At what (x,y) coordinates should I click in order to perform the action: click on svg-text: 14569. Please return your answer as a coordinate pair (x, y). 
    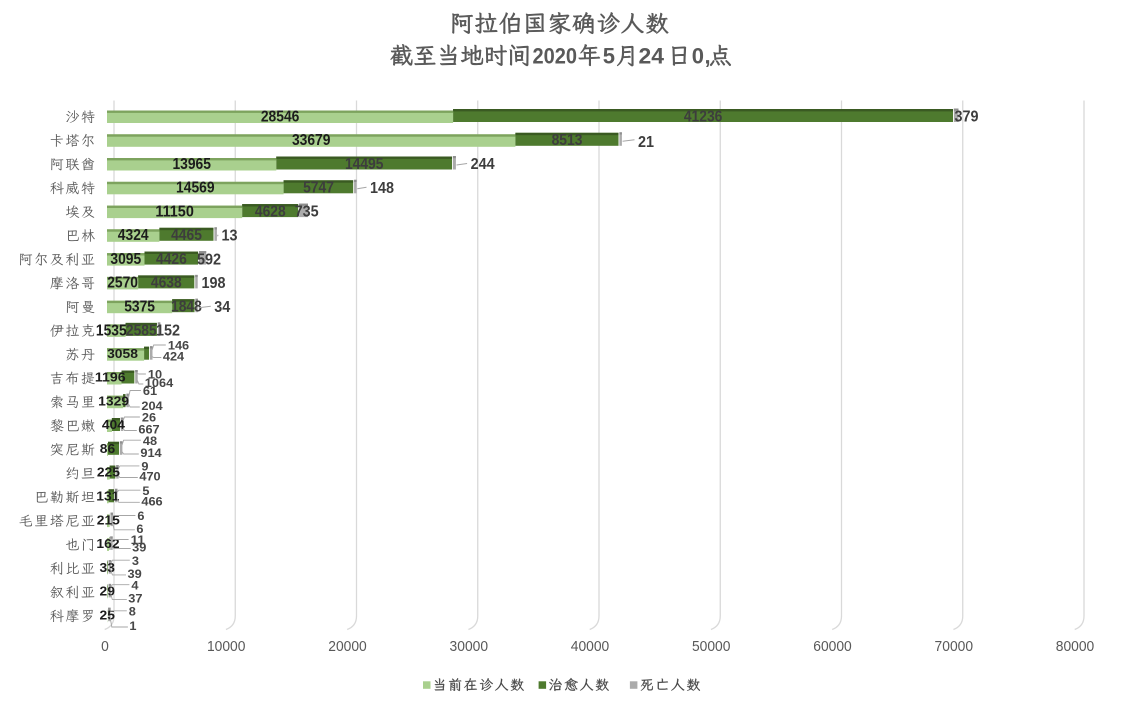
    Looking at the image, I should click on (195, 188).